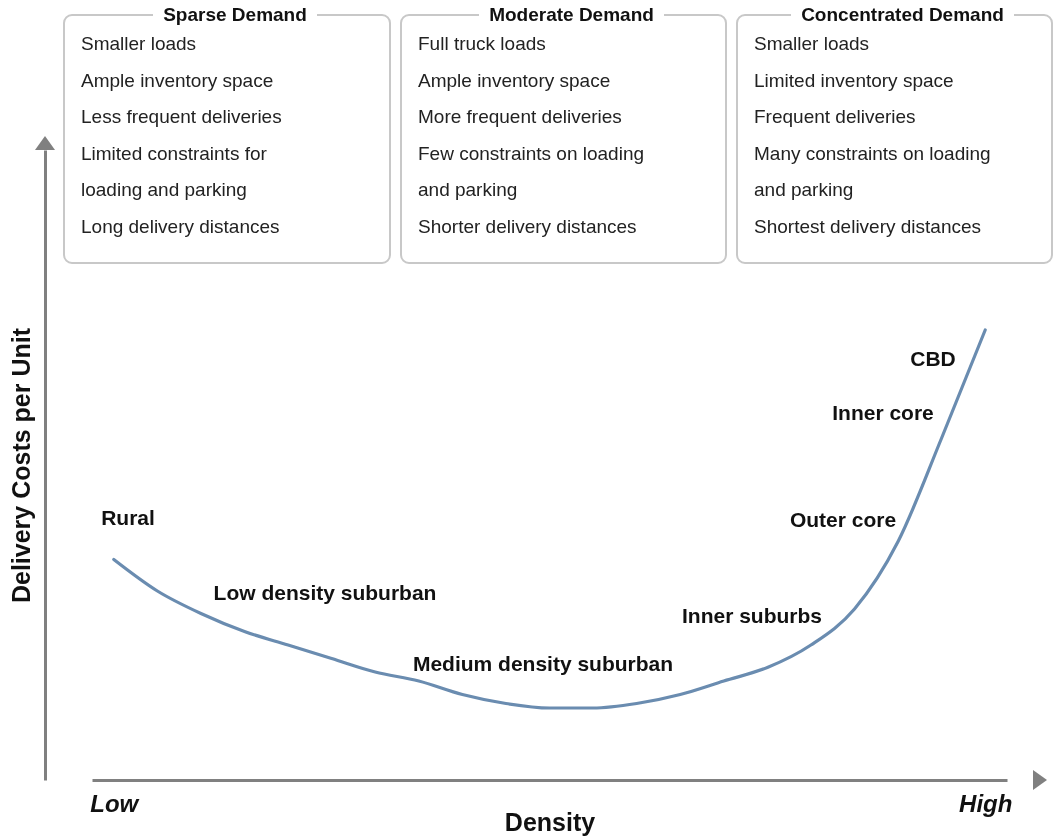  Describe the element at coordinates (854, 80) in the screenshot. I see `text: Limited inventory space` at that location.